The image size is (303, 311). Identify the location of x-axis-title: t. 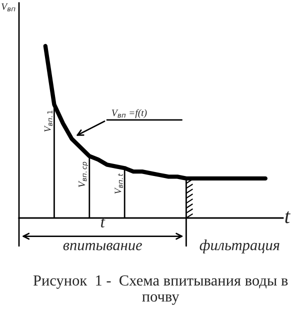
(288, 217).